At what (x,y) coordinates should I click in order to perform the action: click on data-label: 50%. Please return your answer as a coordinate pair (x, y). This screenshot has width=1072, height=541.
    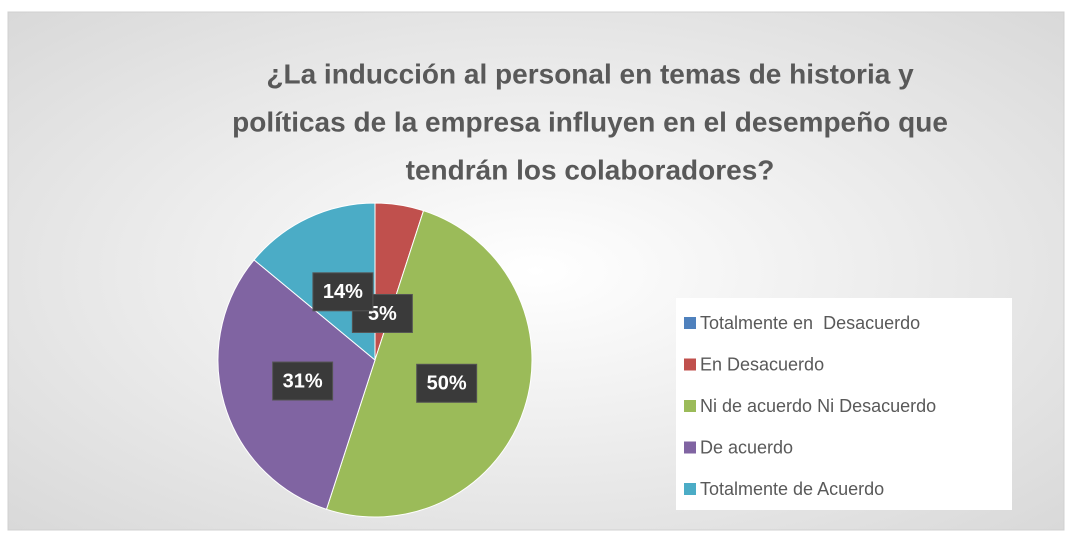
    Looking at the image, I should click on (447, 384).